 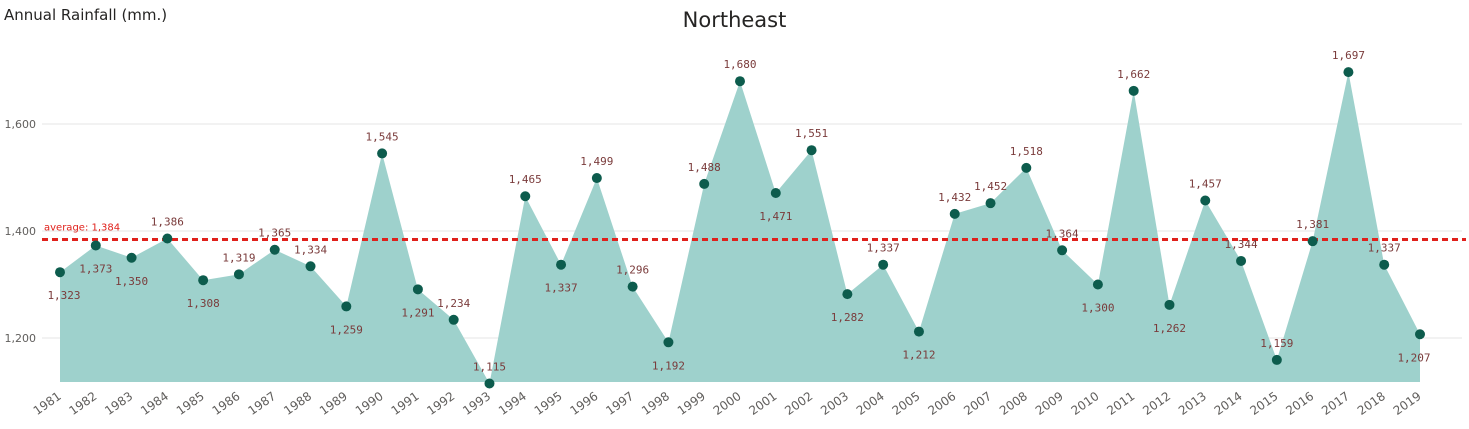 What do you see at coordinates (417, 312) in the screenshot?
I see `data-label: 1,291` at bounding box center [417, 312].